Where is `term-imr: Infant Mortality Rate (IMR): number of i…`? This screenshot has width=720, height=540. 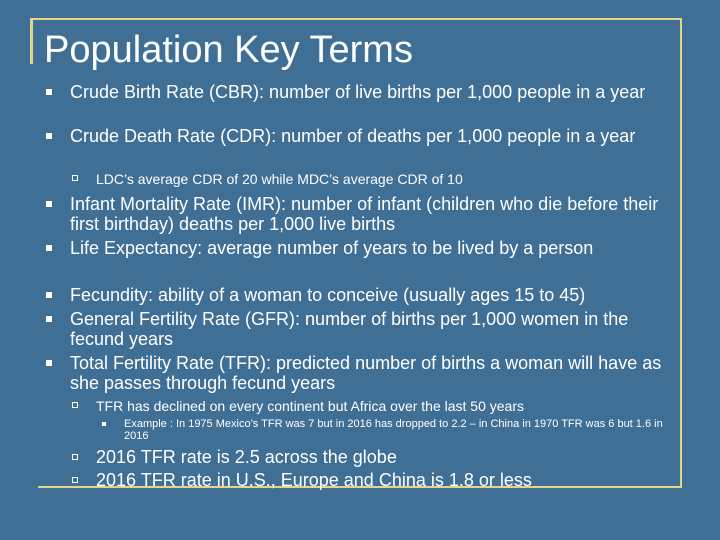 term-imr: Infant Mortality Rate (IMR): number of i… is located at coordinates (364, 214).